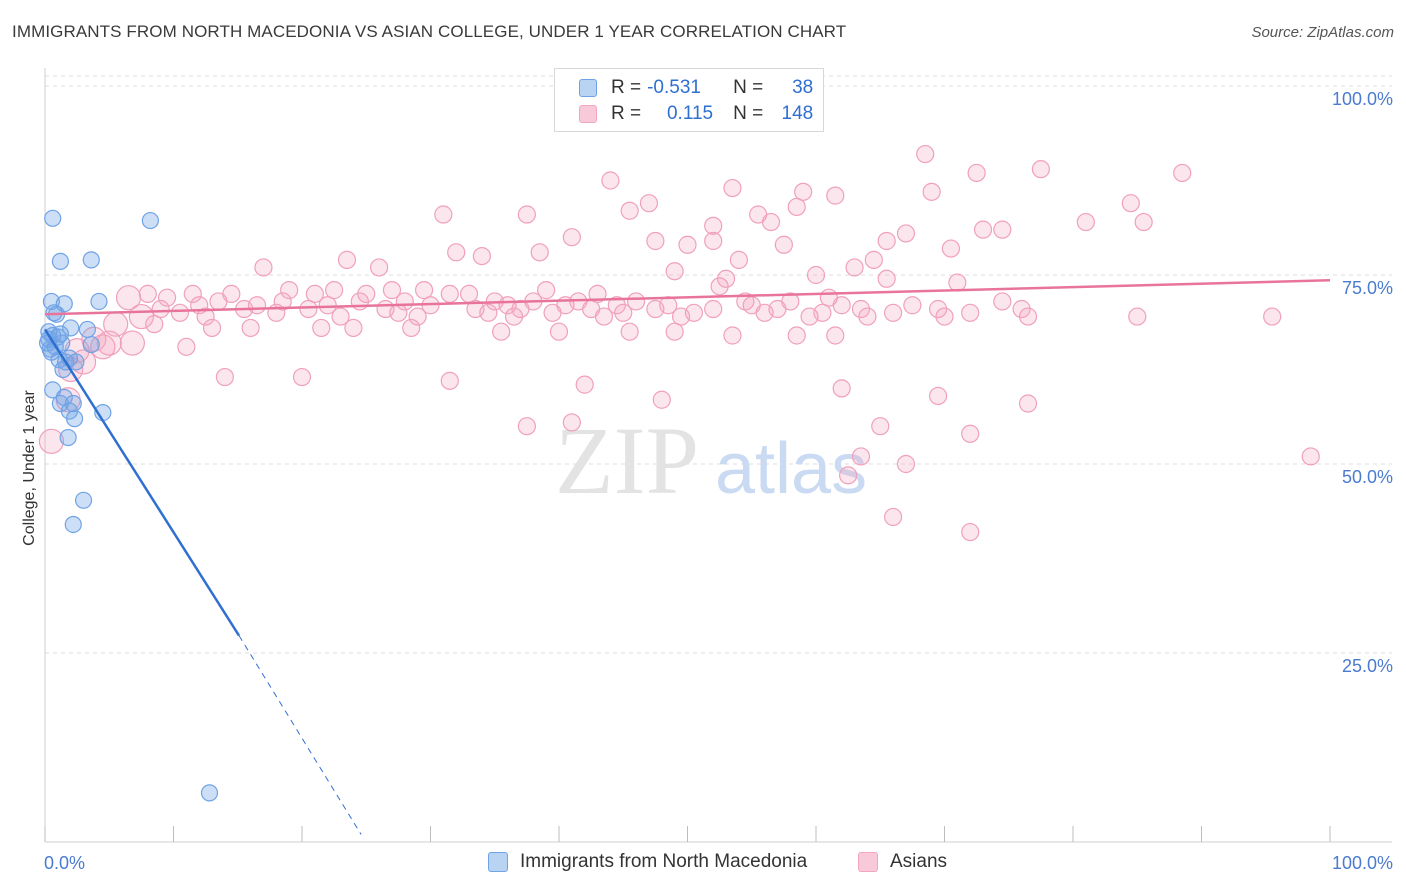 The height and width of the screenshot is (892, 1406). What do you see at coordinates (142, 482) in the screenshot?
I see `trend-line-north-macedonia` at bounding box center [142, 482].